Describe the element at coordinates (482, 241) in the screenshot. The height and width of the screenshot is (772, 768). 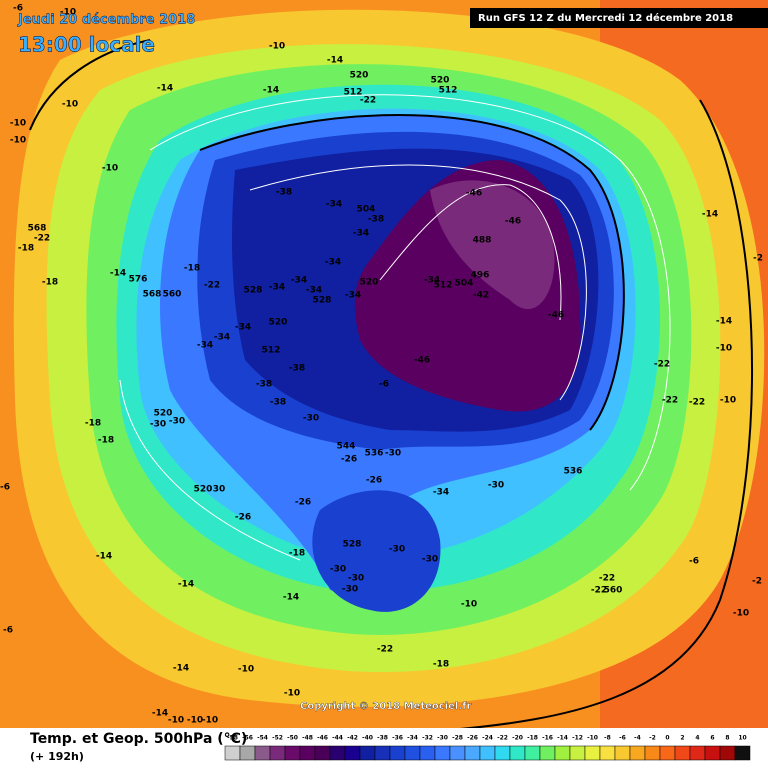
I see `map-label: 488` at that location.